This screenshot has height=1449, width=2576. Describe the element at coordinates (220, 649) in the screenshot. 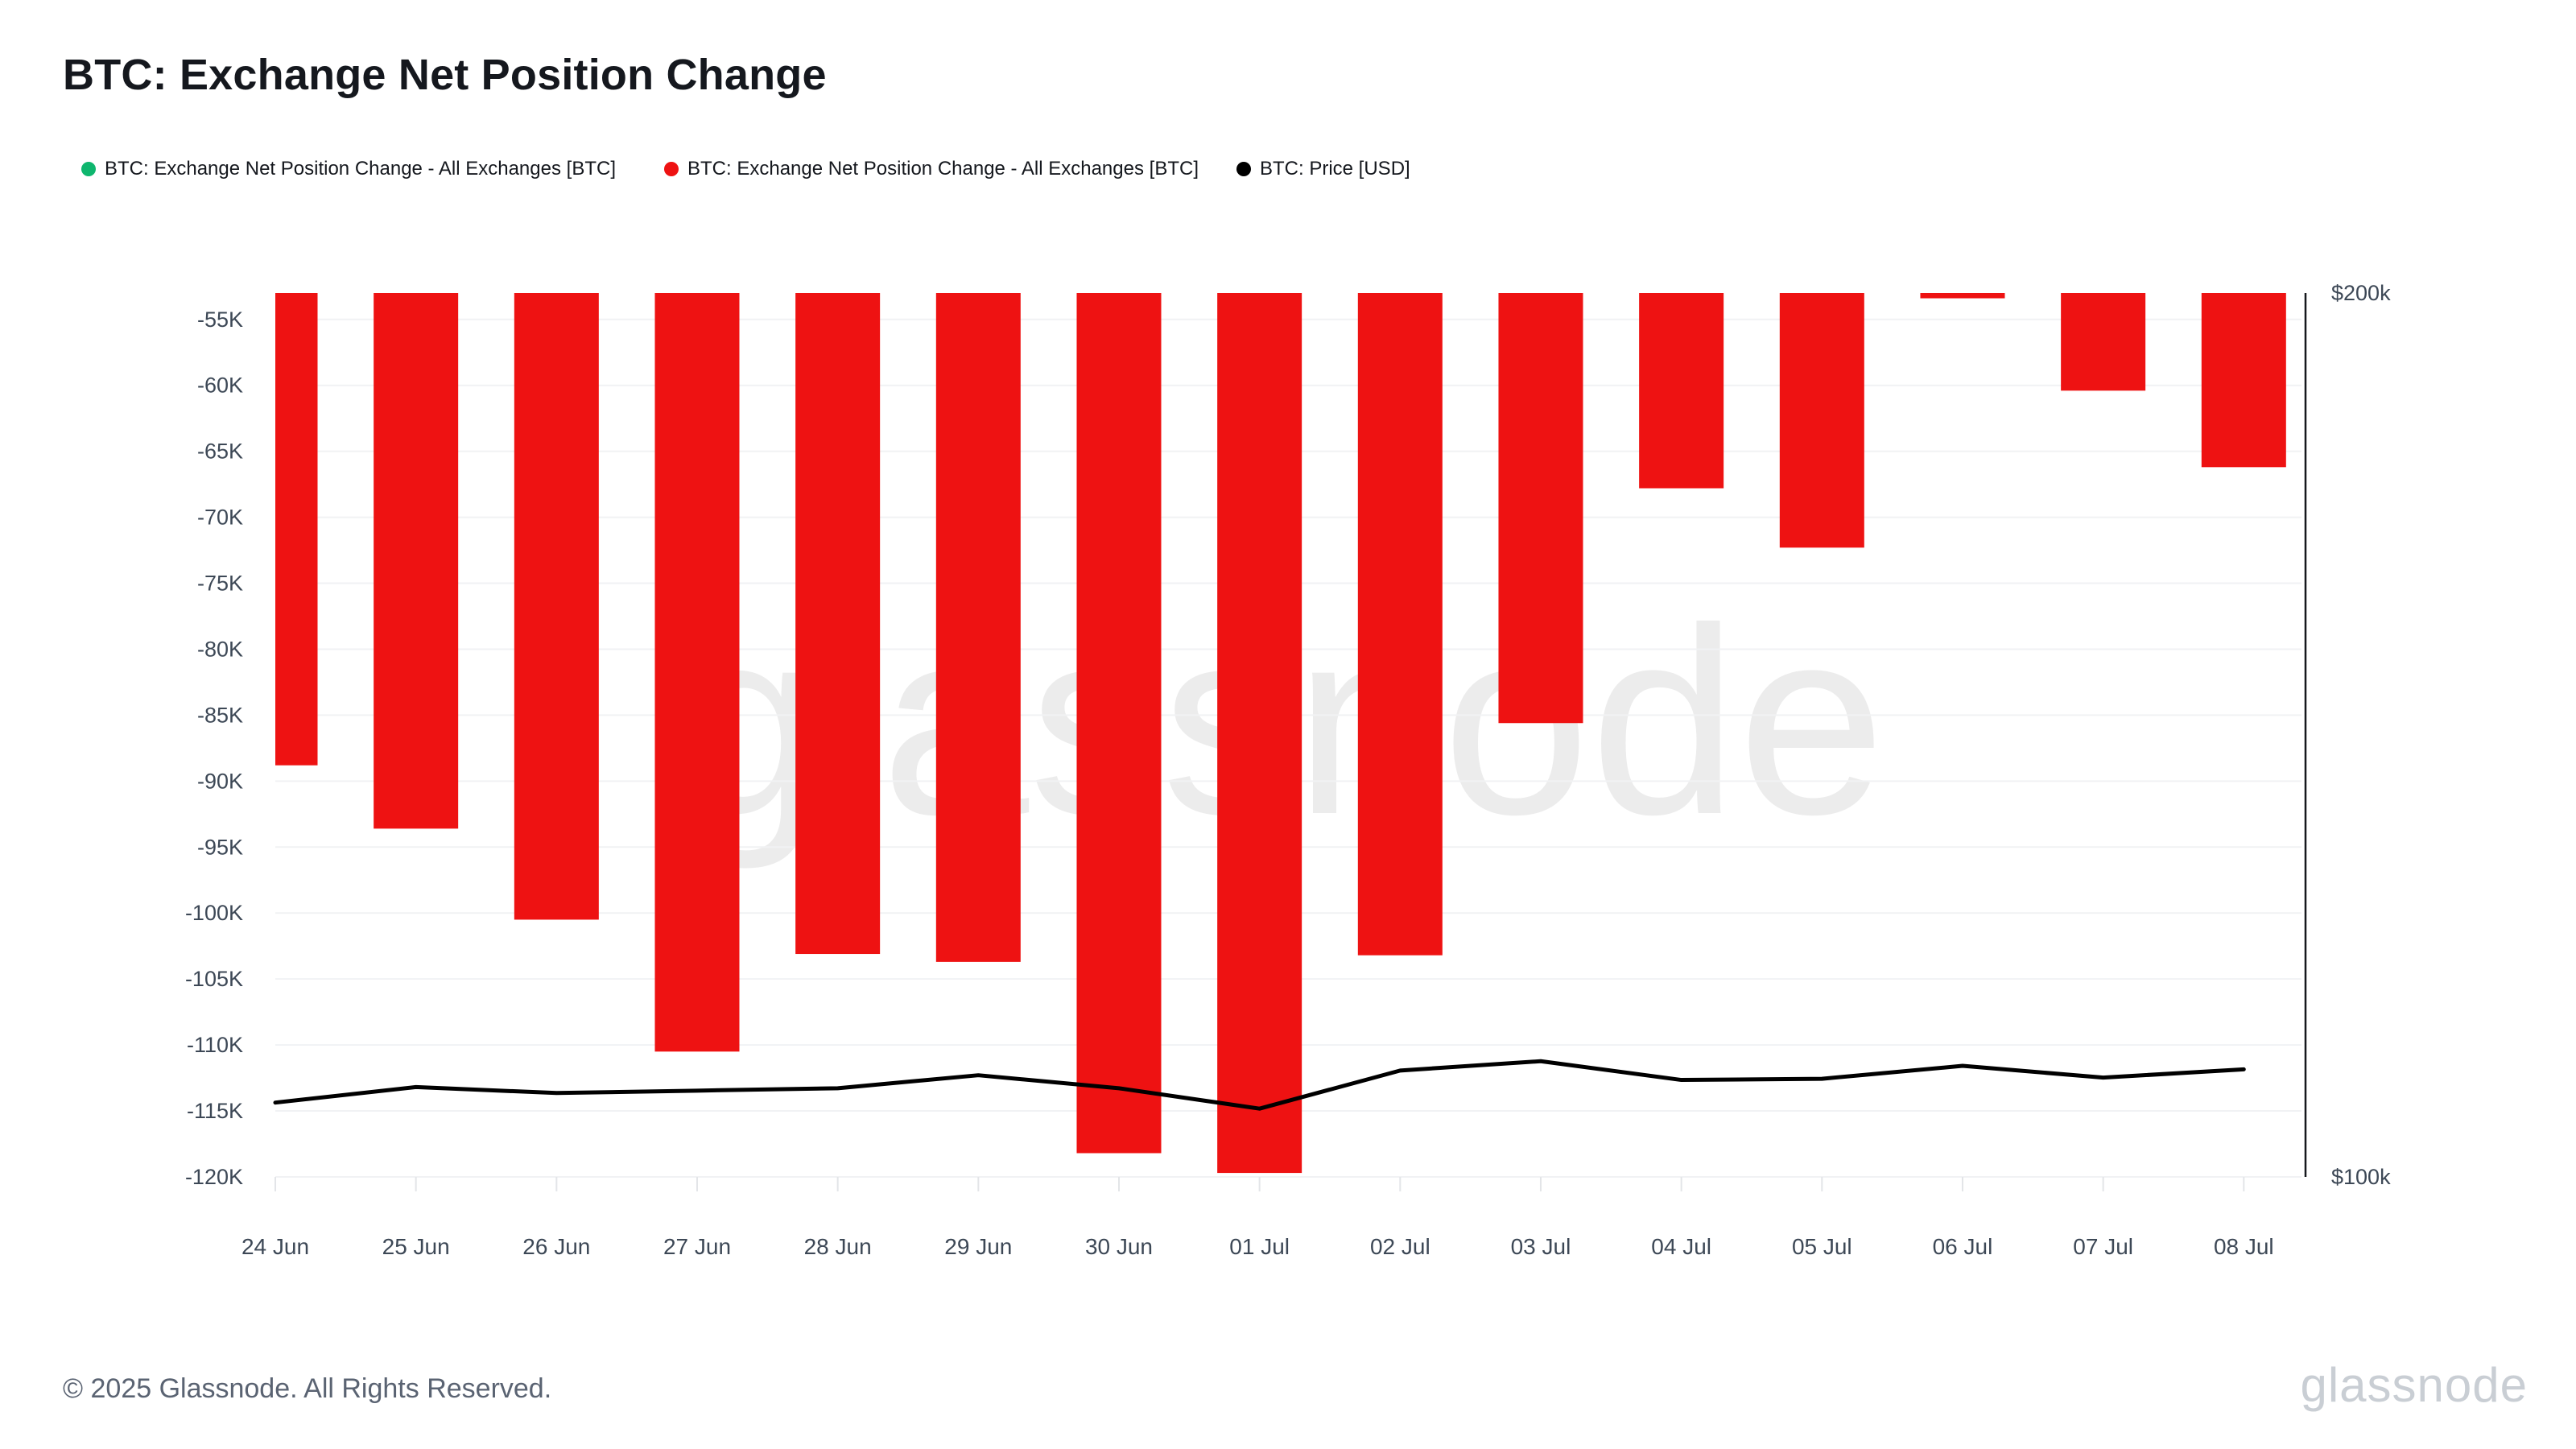

I see `y-axis-label-left: -80K` at that location.